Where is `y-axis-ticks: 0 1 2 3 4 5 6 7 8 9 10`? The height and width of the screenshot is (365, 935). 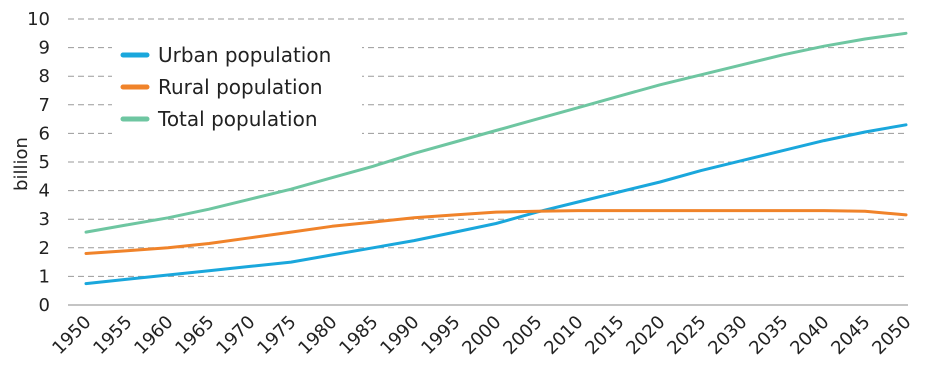 y-axis-ticks: 0 1 2 3 4 5 6 7 8 9 10 is located at coordinates (38, 162).